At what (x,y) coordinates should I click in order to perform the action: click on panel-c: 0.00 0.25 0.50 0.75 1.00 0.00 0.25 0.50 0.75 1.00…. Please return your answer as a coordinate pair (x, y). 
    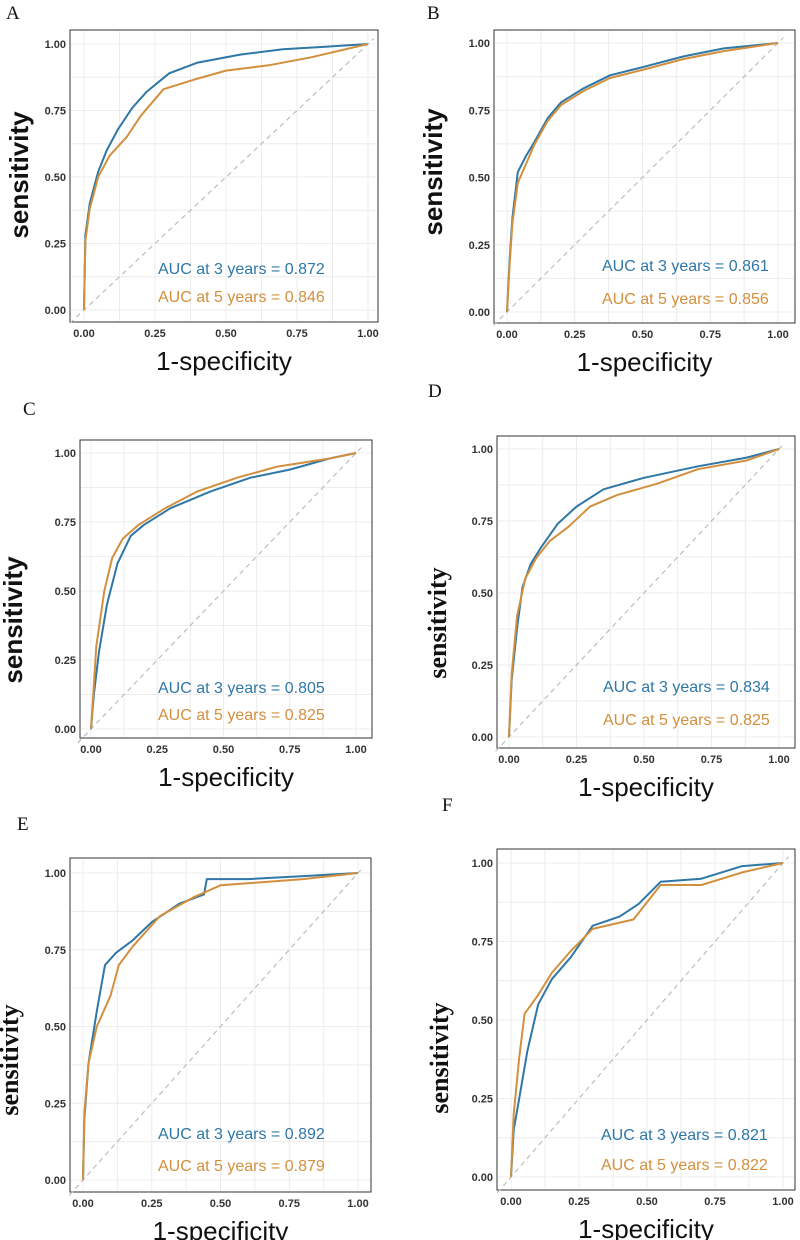
    Looking at the image, I should click on (186, 595).